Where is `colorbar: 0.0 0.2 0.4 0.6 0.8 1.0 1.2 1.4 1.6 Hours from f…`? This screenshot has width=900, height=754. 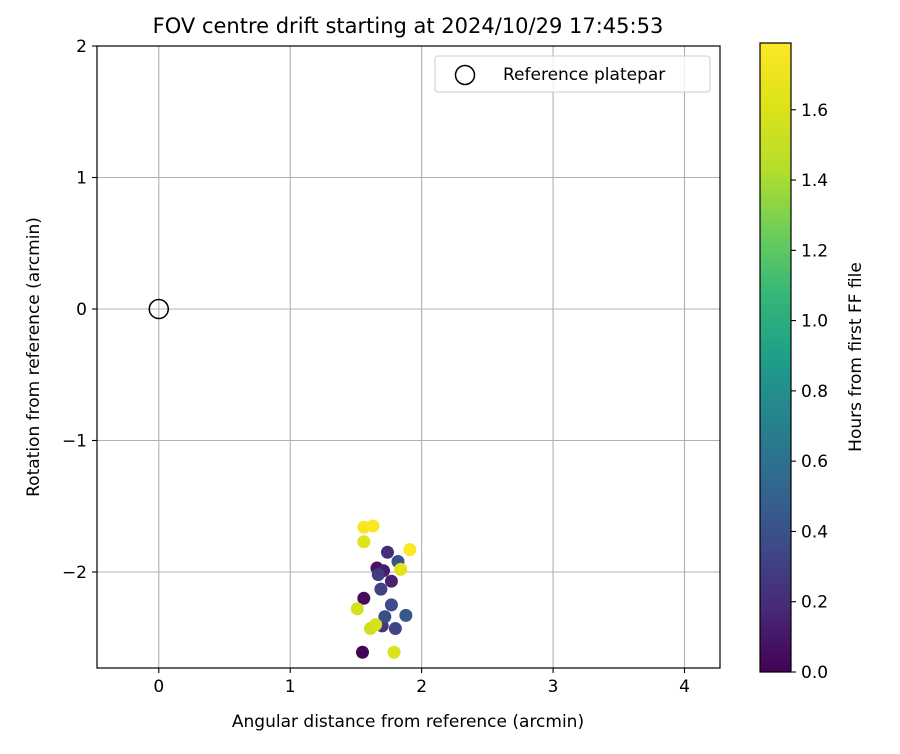
colorbar: 0.0 0.2 0.4 0.6 0.8 1.0 1.2 1.4 1.6 Hours from f… is located at coordinates (812, 362).